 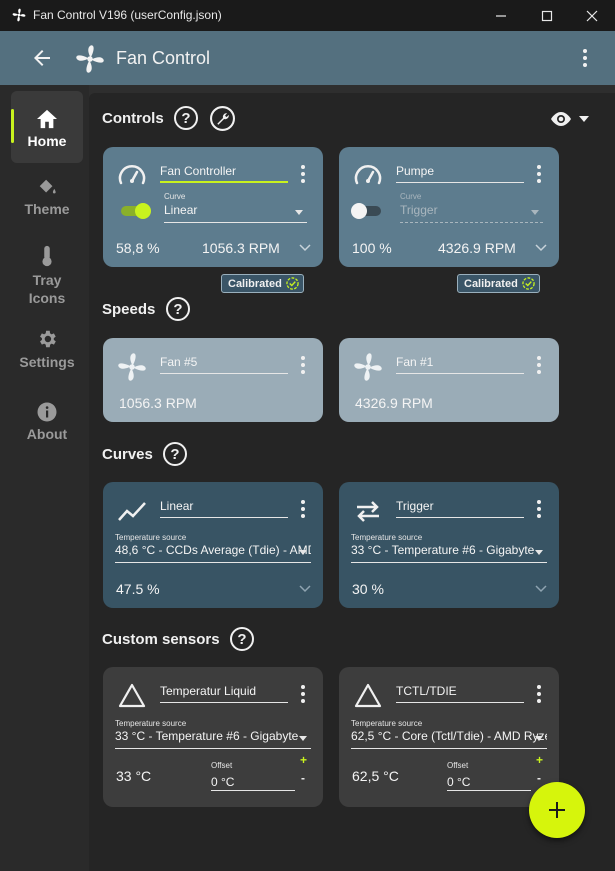 What do you see at coordinates (47, 280) in the screenshot?
I see `nav-label-tray: Tray` at bounding box center [47, 280].